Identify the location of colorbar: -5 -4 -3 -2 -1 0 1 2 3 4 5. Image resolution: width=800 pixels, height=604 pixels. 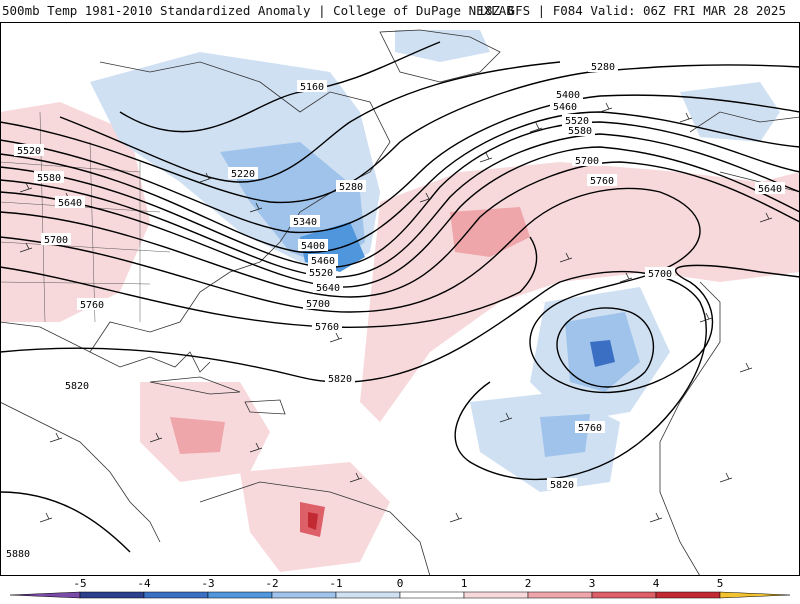
(400, 588).